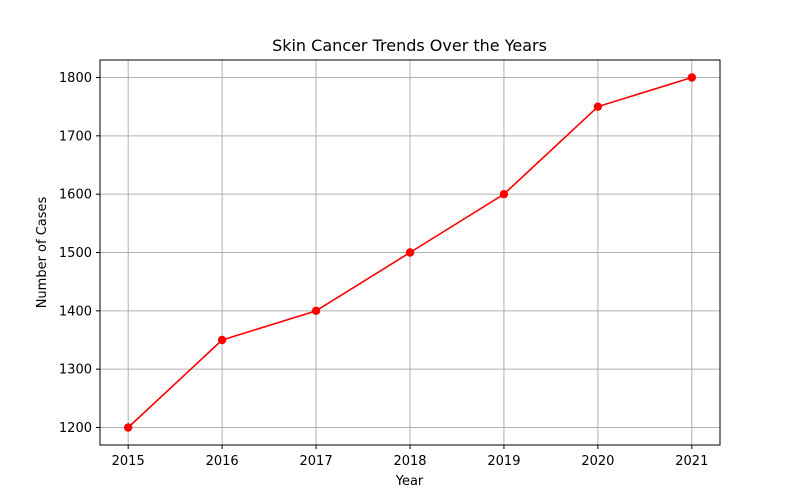 Image resolution: width=800 pixels, height=500 pixels. I want to click on y-axis: 1200 1300 1400 1500 1600 1700 1800, so click(79, 253).